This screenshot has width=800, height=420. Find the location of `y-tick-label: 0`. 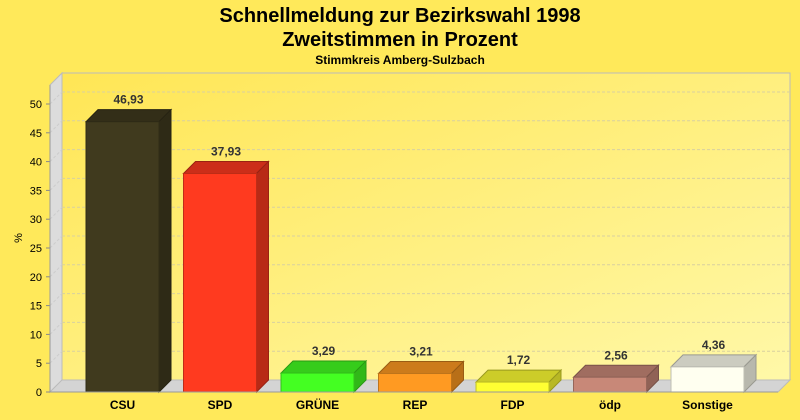

y-tick-label: 0 is located at coordinates (39, 393).